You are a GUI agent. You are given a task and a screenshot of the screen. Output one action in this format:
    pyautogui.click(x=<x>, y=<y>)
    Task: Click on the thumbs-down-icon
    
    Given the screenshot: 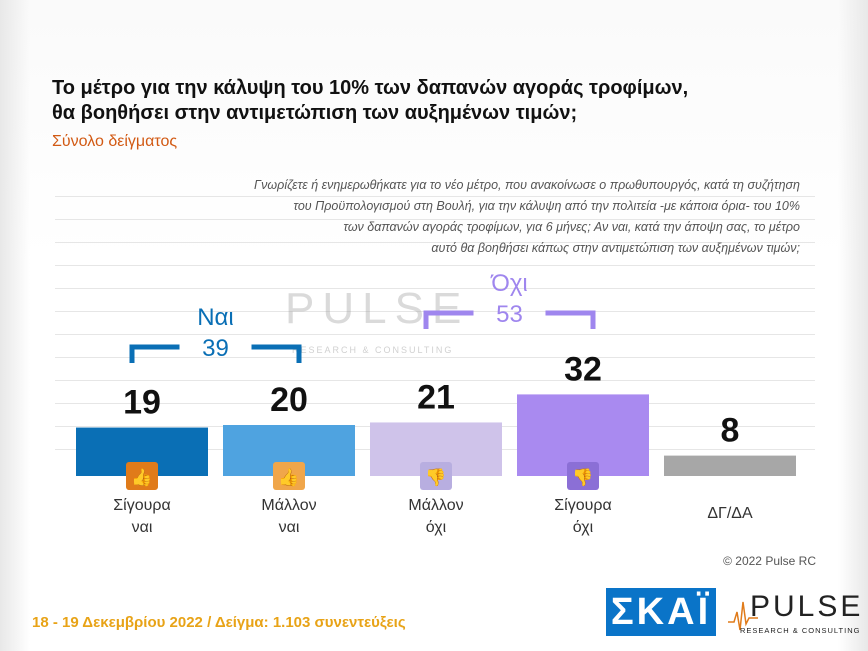 What is the action you would take?
    pyautogui.click(x=436, y=476)
    